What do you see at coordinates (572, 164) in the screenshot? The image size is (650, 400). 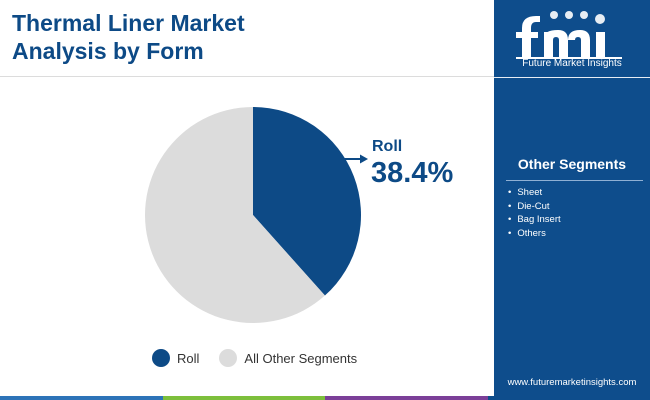 I see `other-segments-title: Other Segments` at bounding box center [572, 164].